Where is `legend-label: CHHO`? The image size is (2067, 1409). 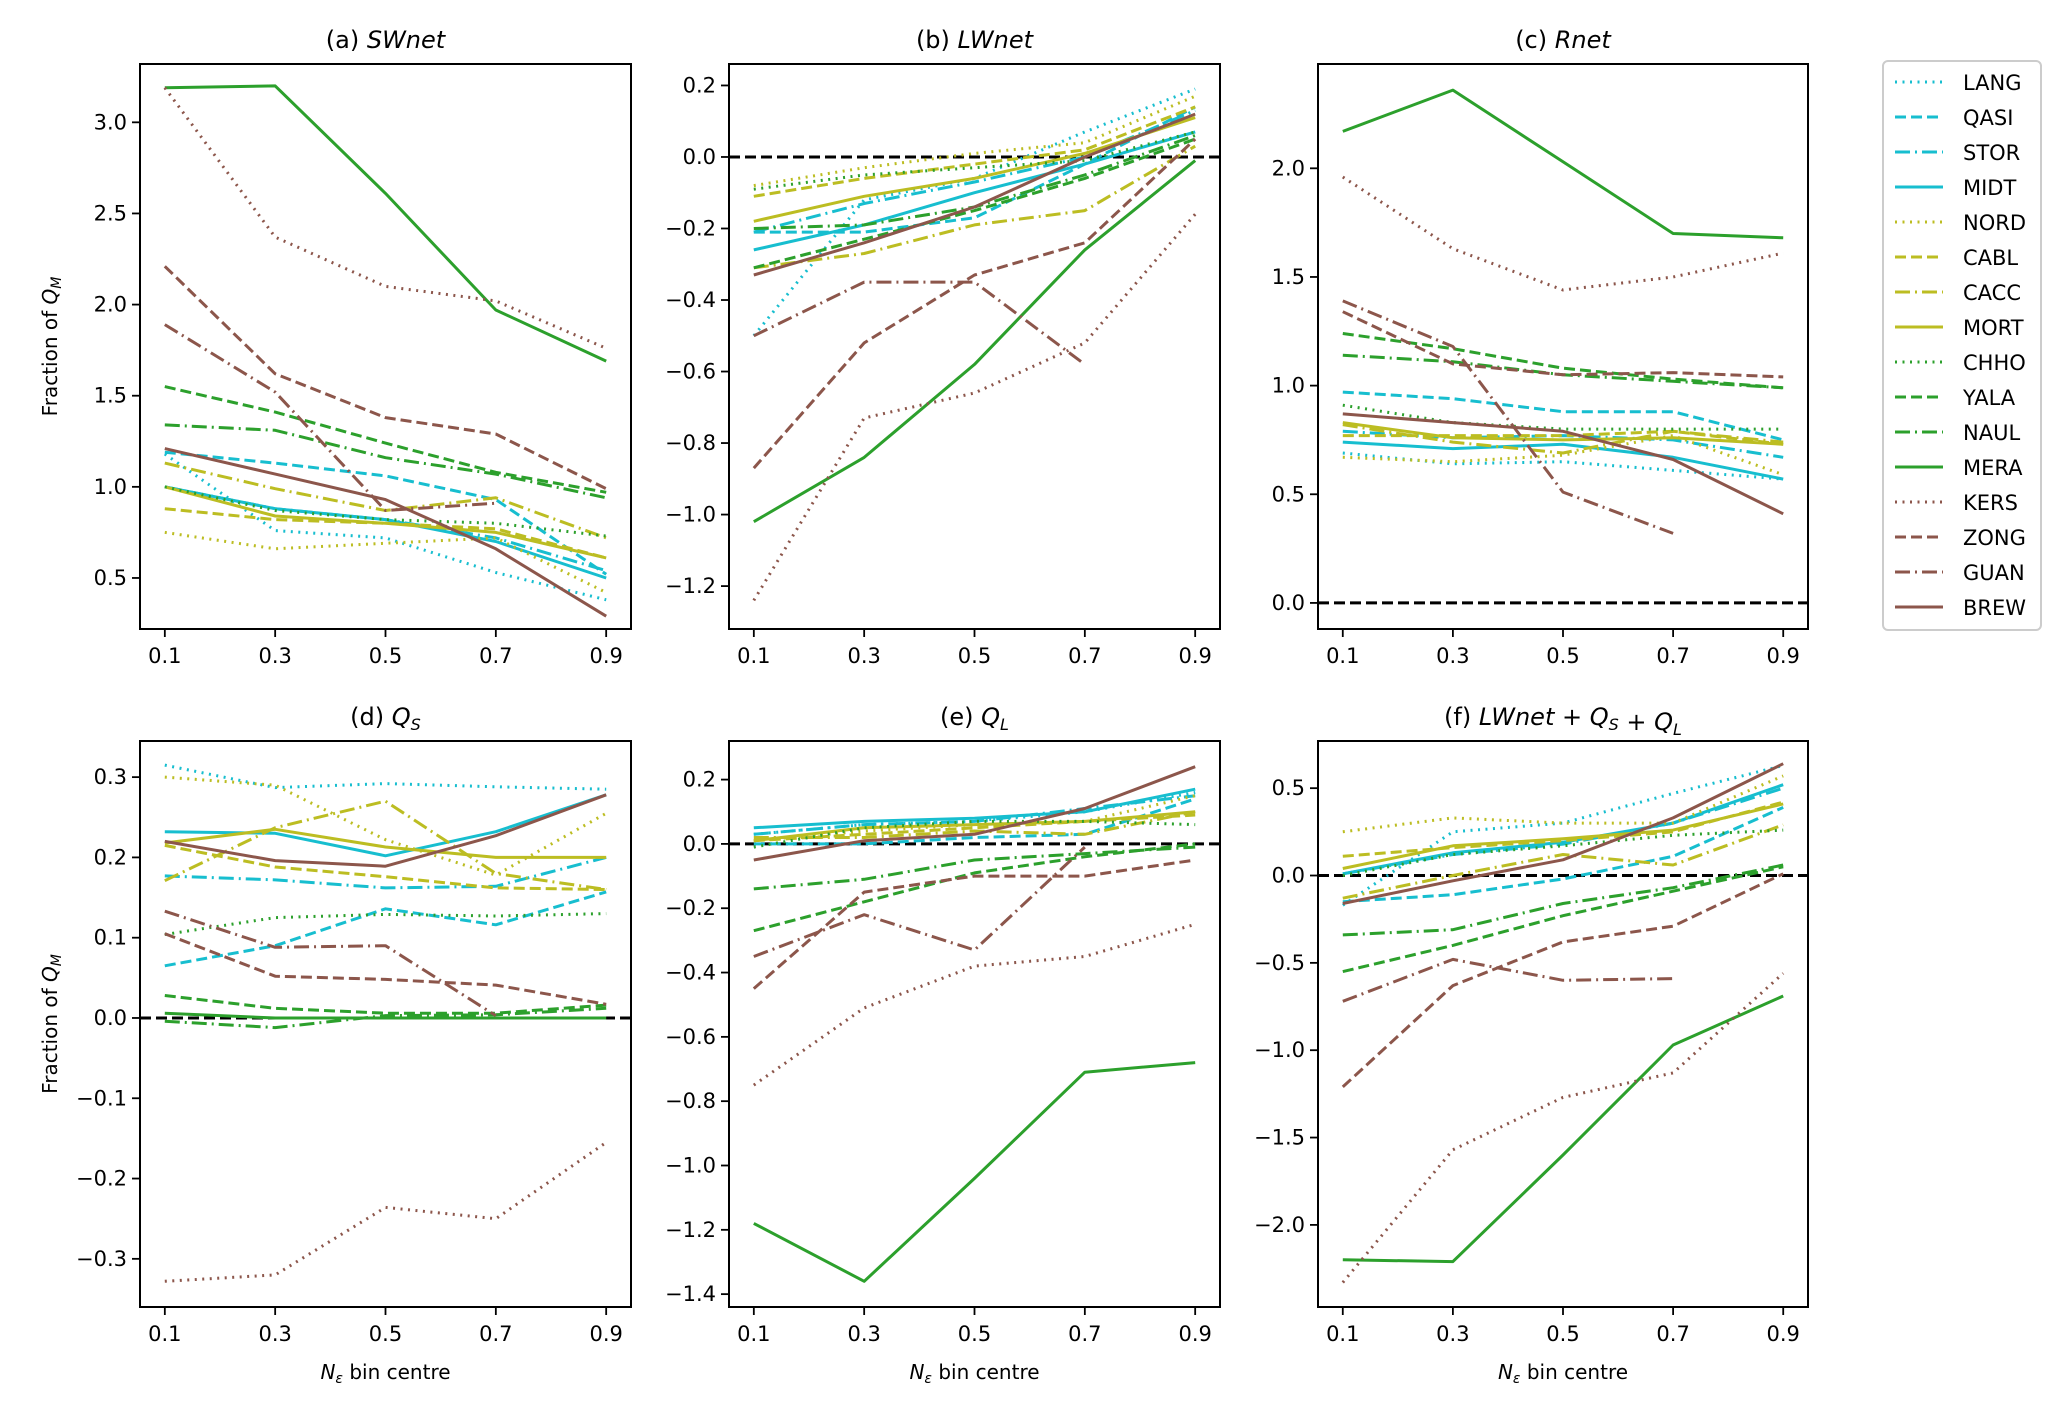
legend-label: CHHO is located at coordinates (1994, 363).